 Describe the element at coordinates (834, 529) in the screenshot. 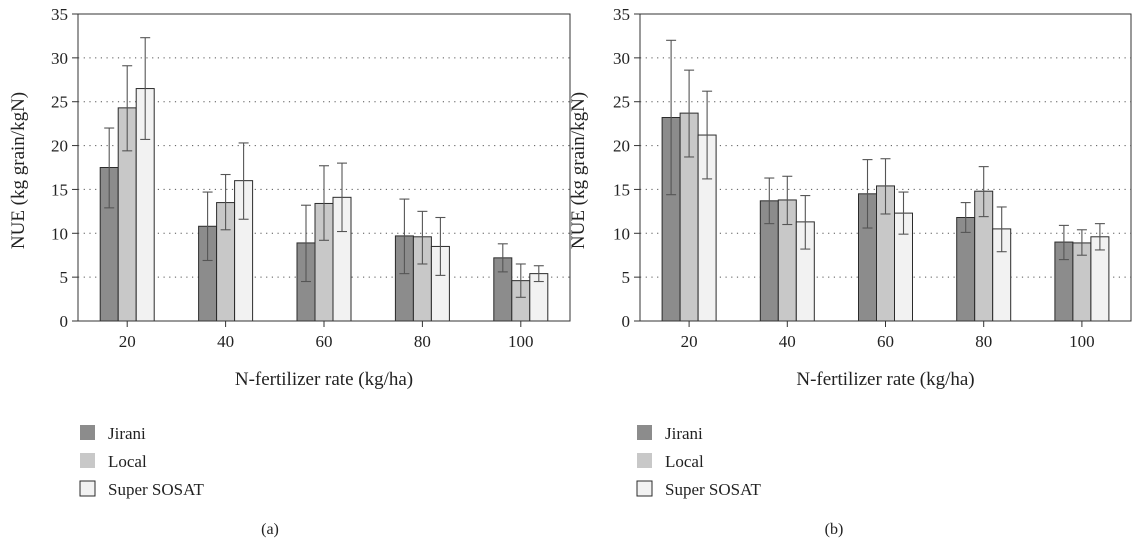

I see `panel-caption: (b)` at that location.